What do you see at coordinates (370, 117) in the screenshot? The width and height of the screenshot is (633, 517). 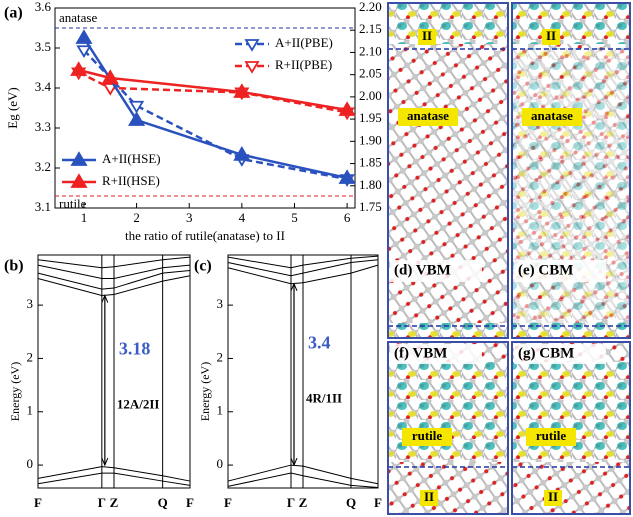 I see `y2-tick-label: 1.95` at bounding box center [370, 117].